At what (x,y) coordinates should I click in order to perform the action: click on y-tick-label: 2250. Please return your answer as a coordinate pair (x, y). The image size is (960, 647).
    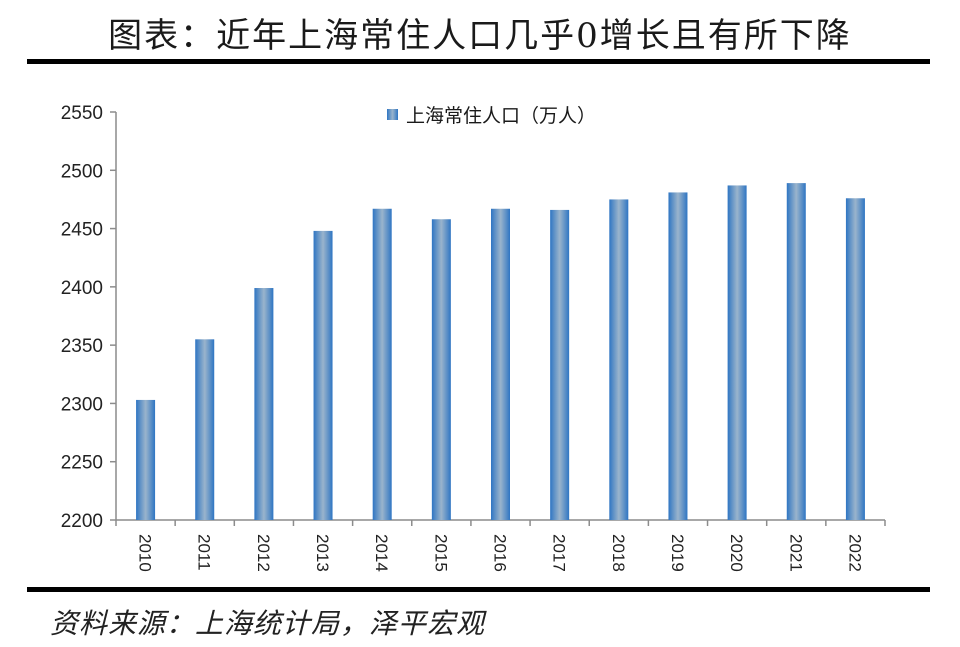
    Looking at the image, I should click on (82, 463).